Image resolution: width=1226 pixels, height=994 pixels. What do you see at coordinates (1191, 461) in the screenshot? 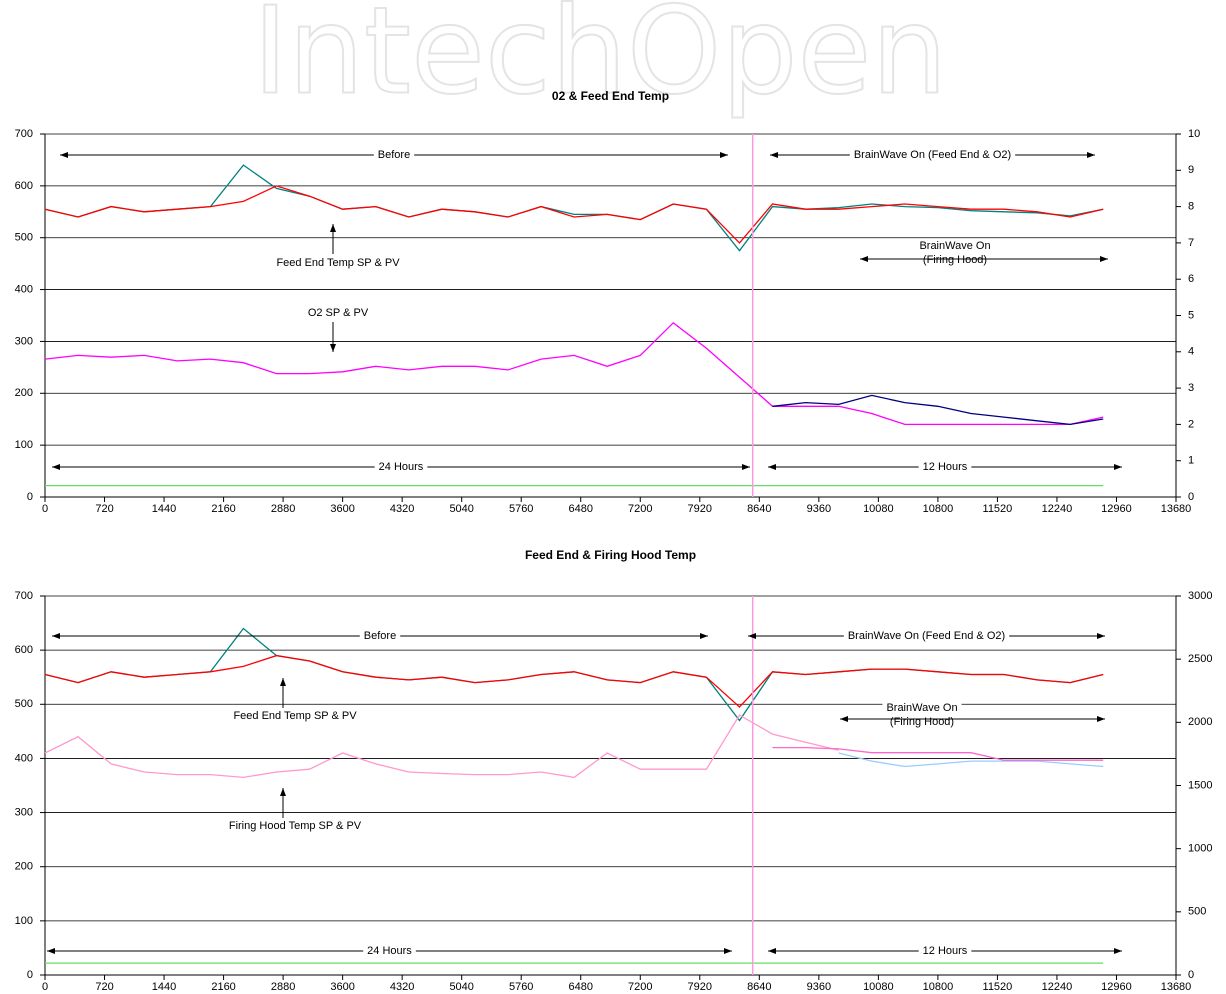
I see `y2-tick-label: 1` at bounding box center [1191, 461].